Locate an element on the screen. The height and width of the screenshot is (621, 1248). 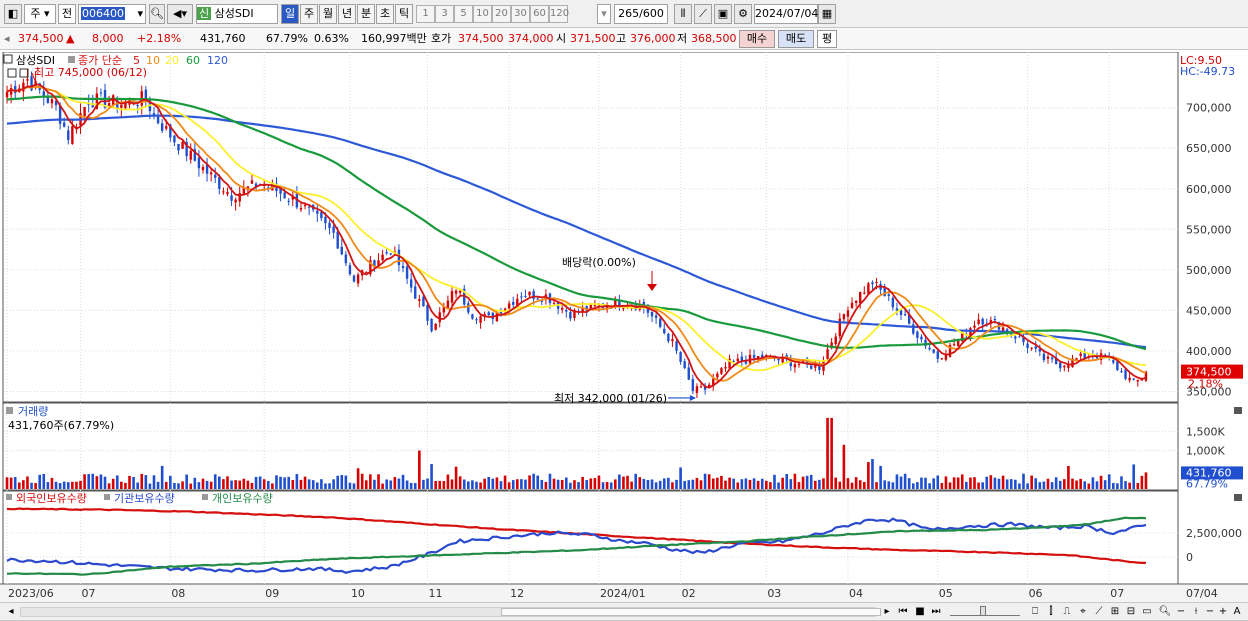
search-icon: 🔍︎ is located at coordinates (157, 14).